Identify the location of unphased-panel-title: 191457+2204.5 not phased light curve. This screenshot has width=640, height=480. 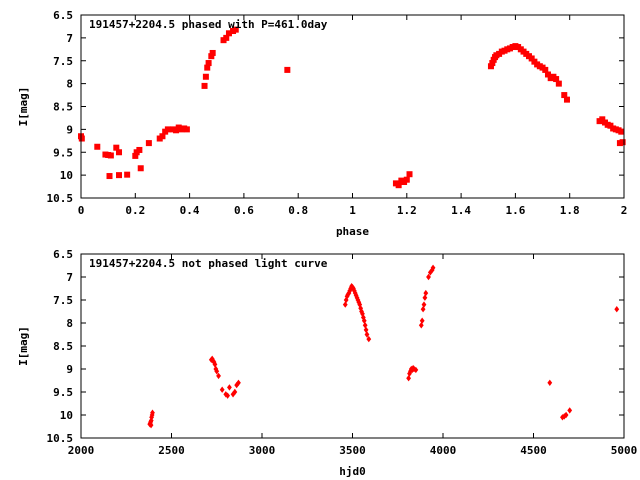
(208, 263).